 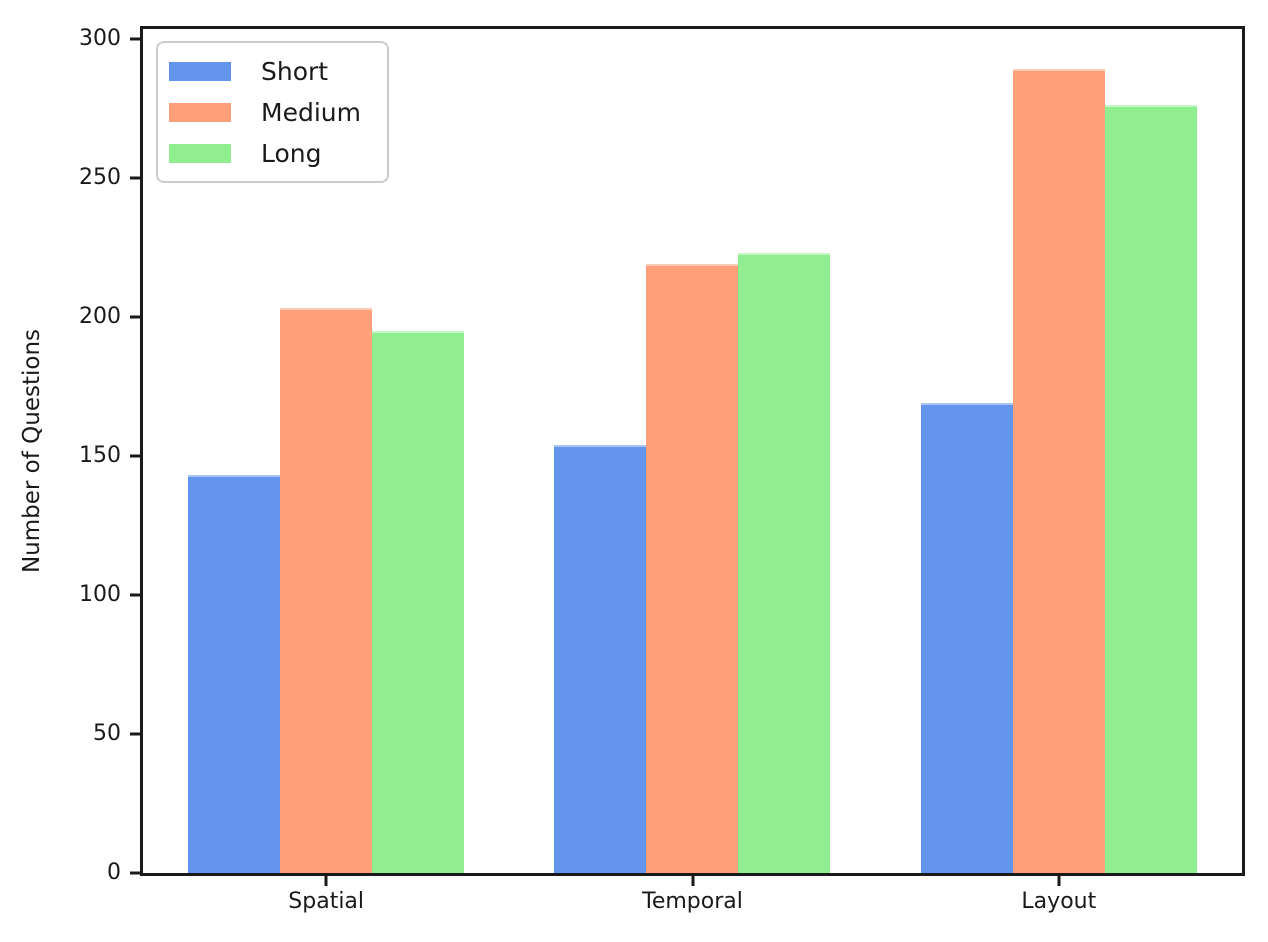 I want to click on bar-medium-spatial, so click(x=326, y=590).